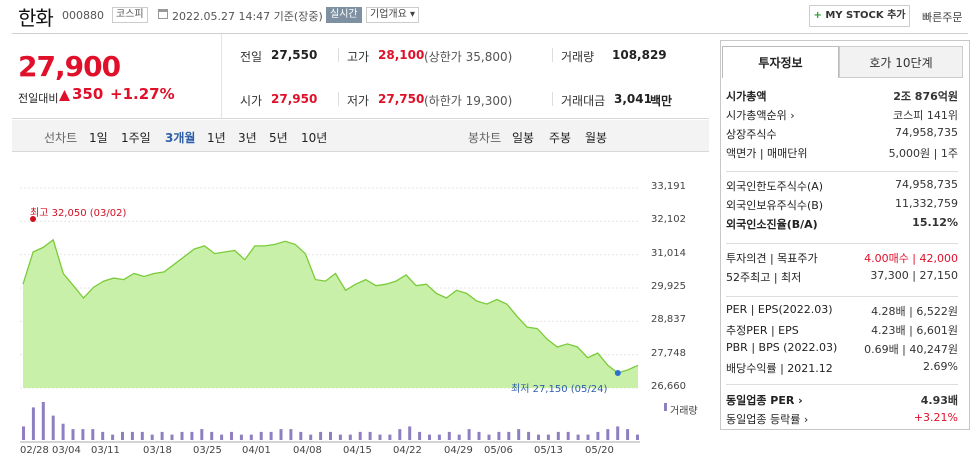 The width and height of the screenshot is (979, 474). What do you see at coordinates (596, 138) in the screenshot?
I see `candle-monthly: 월봉` at bounding box center [596, 138].